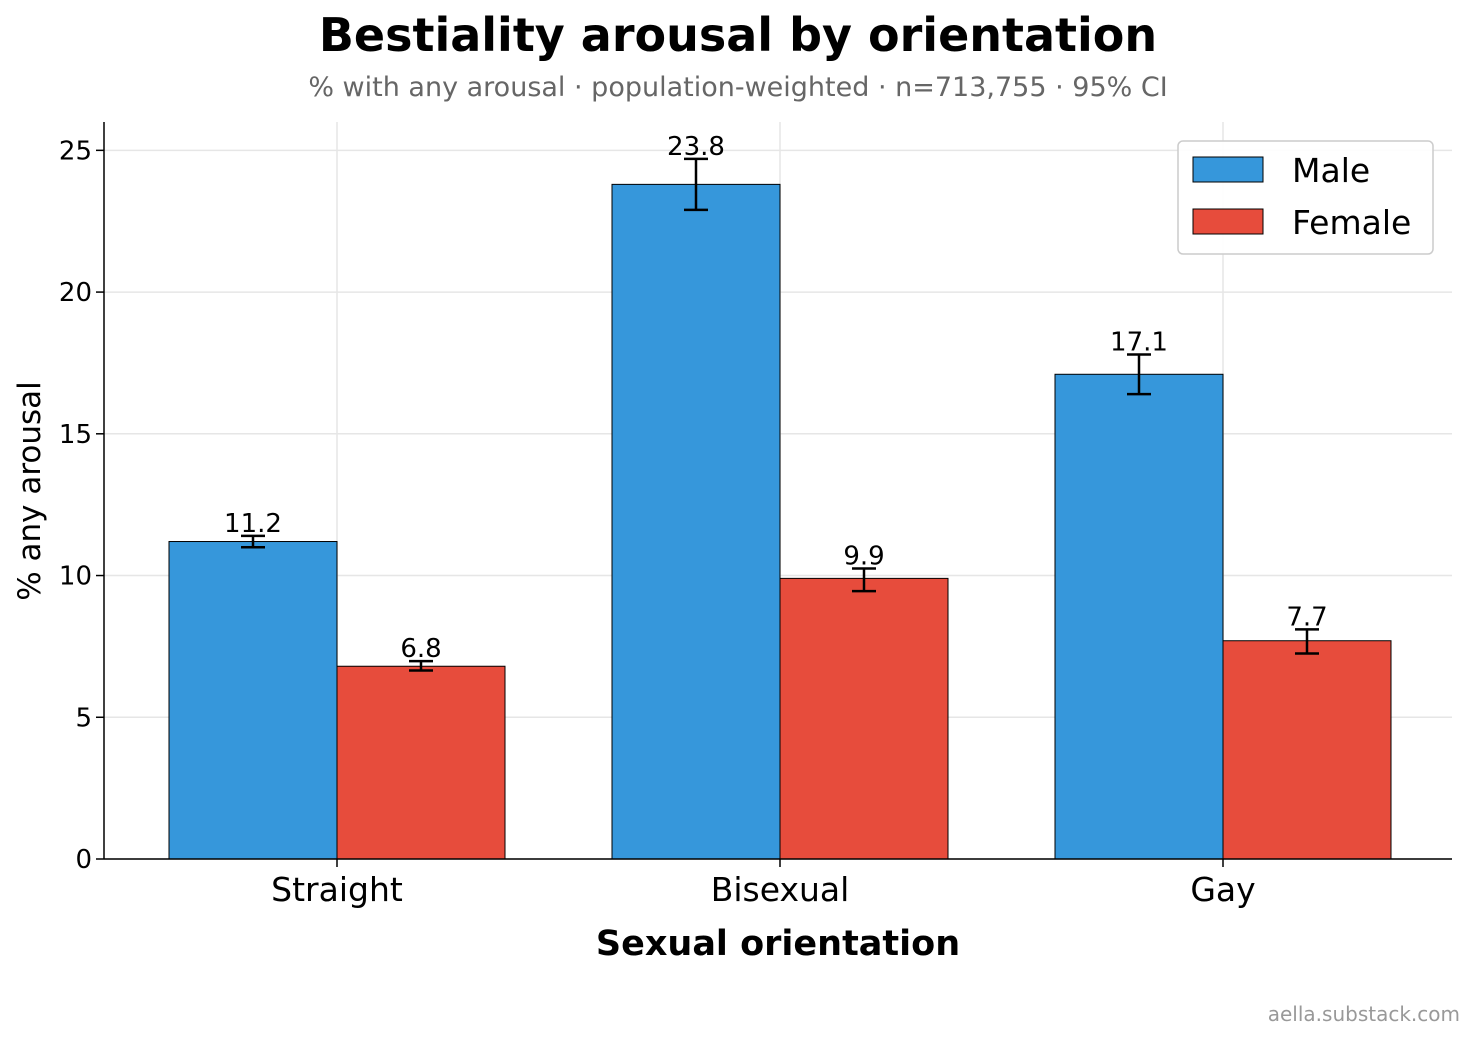 This screenshot has width=1476, height=1039. What do you see at coordinates (253, 700) in the screenshot?
I see `bar-male-straight` at bounding box center [253, 700].